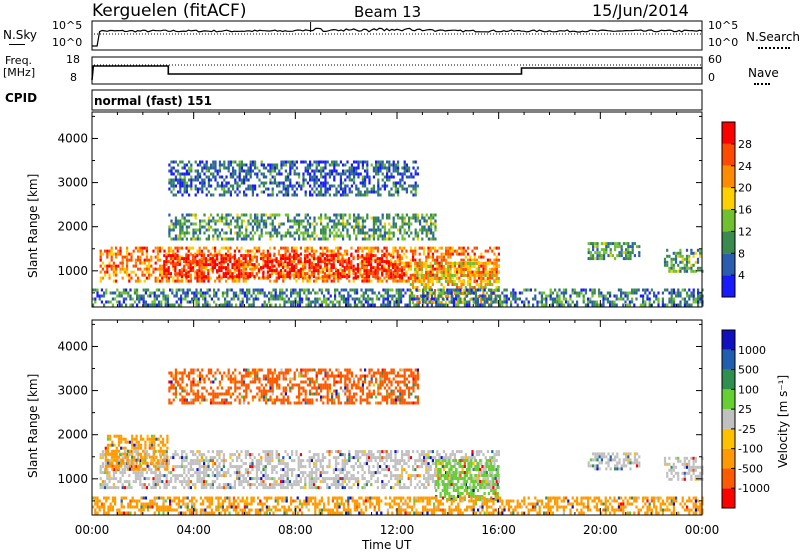  Describe the element at coordinates (640, 10) in the screenshot. I see `date-label: 15/Jun/2014` at that location.